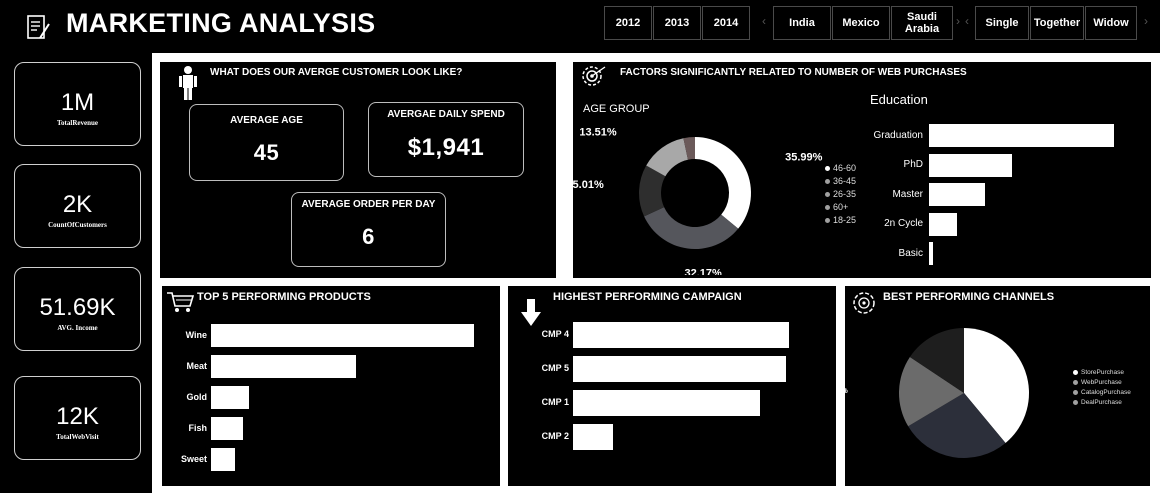 This screenshot has height=493, width=1160. I want to click on country-slicer-saudi-arabia: Saudi Arabia, so click(922, 23).